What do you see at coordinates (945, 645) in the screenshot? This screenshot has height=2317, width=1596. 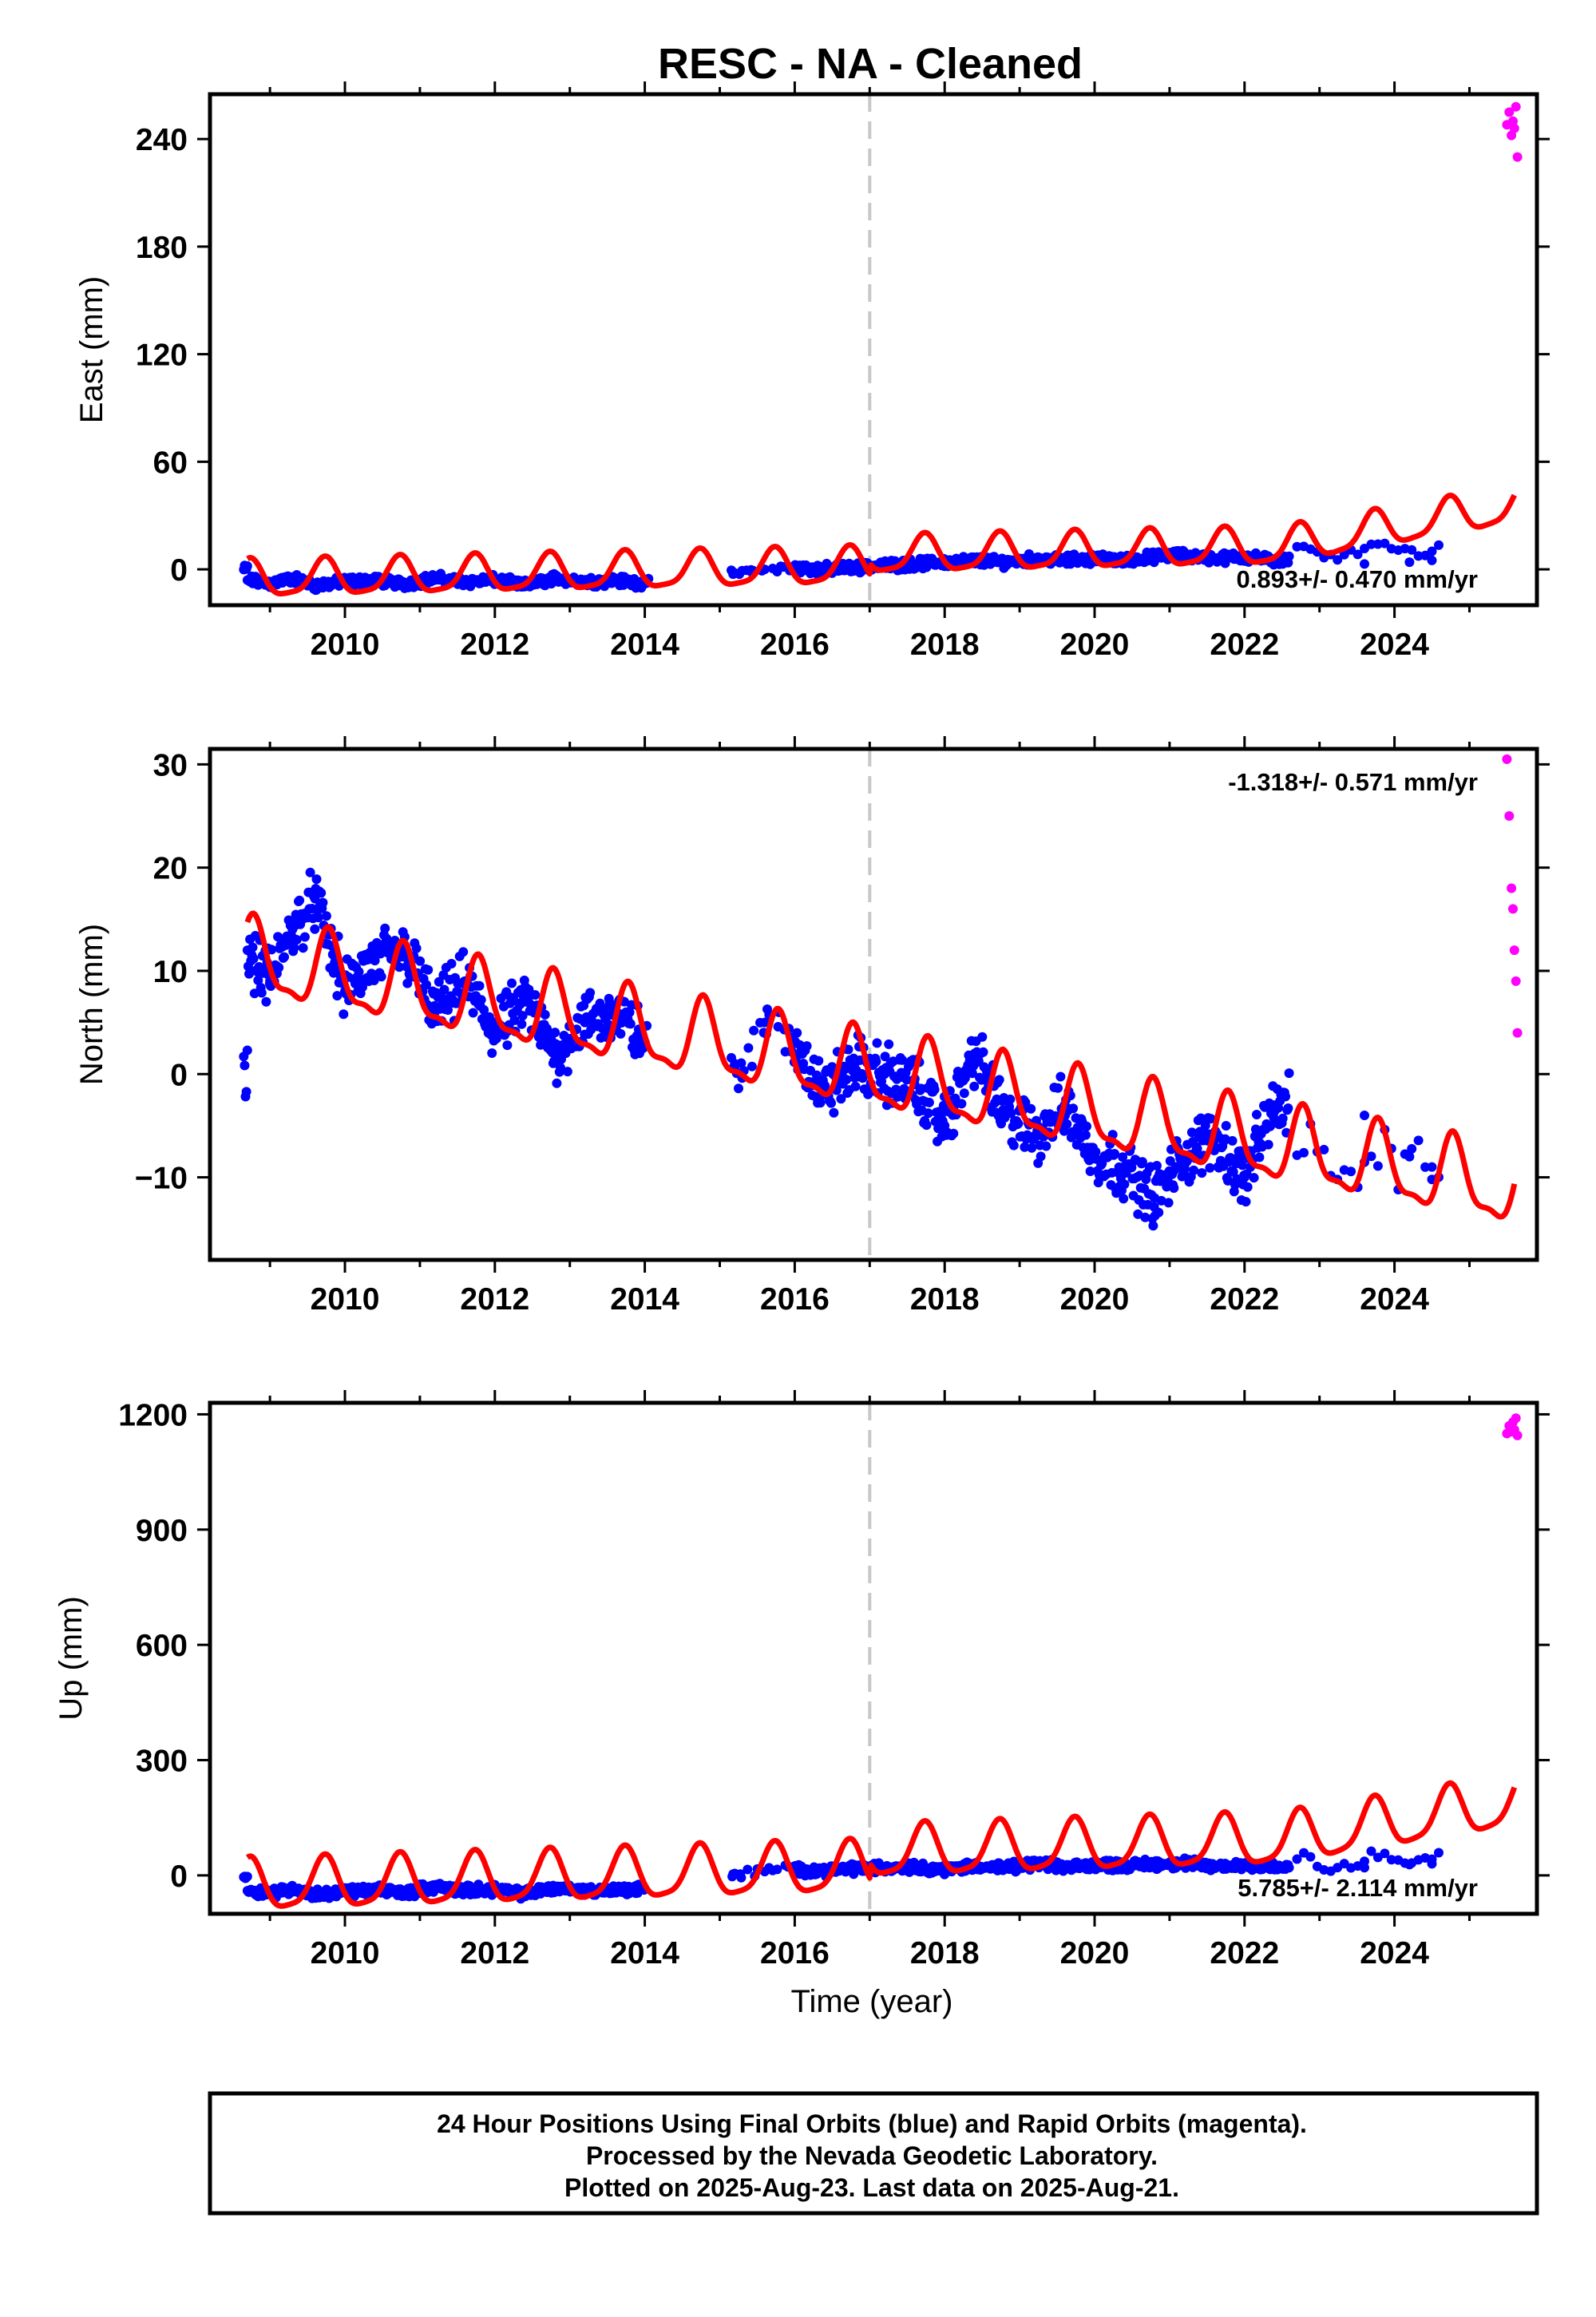 I see `east-x-tick-label: 2018` at bounding box center [945, 645].